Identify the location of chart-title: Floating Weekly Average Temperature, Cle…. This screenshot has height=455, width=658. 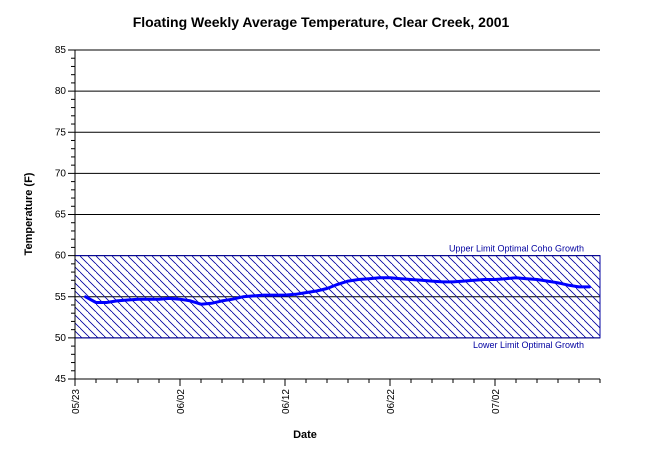
(321, 22).